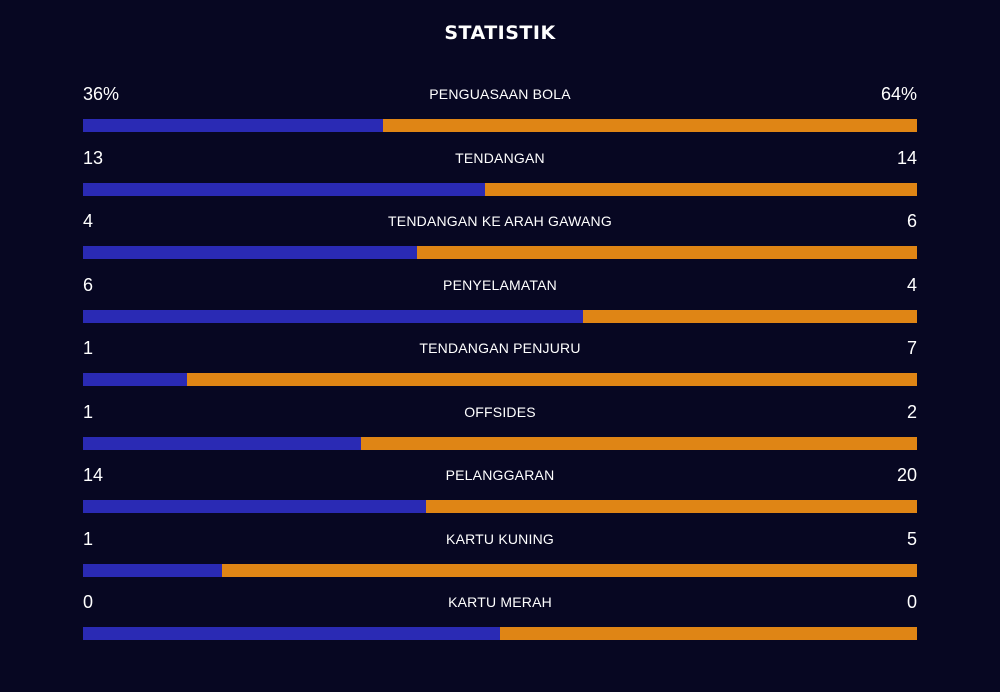 Image resolution: width=1000 pixels, height=692 pixels. I want to click on stat-label-line: PELANGGARAN 14 20, so click(500, 475).